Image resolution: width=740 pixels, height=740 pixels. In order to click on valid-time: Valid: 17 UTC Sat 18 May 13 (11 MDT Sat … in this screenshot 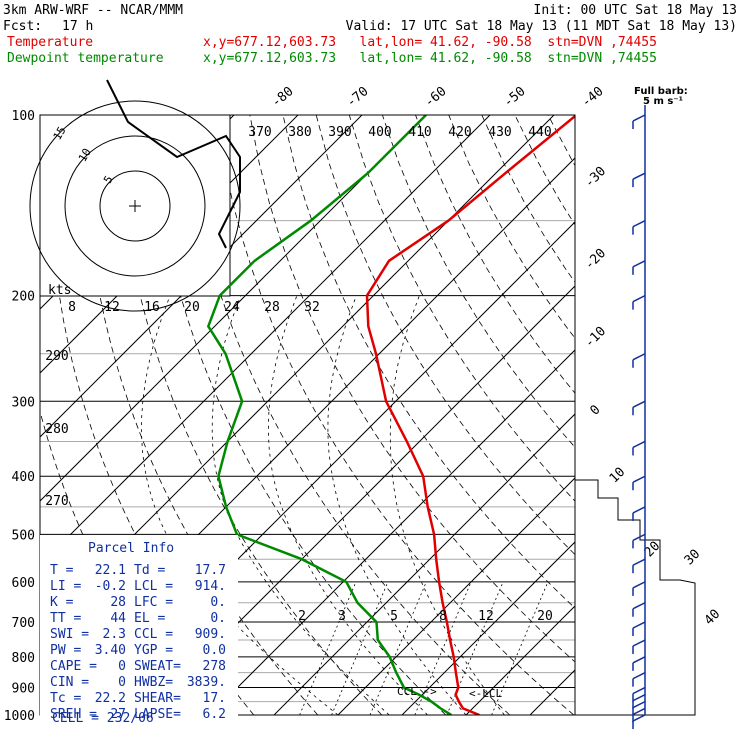, I will do `click(541, 26)`.